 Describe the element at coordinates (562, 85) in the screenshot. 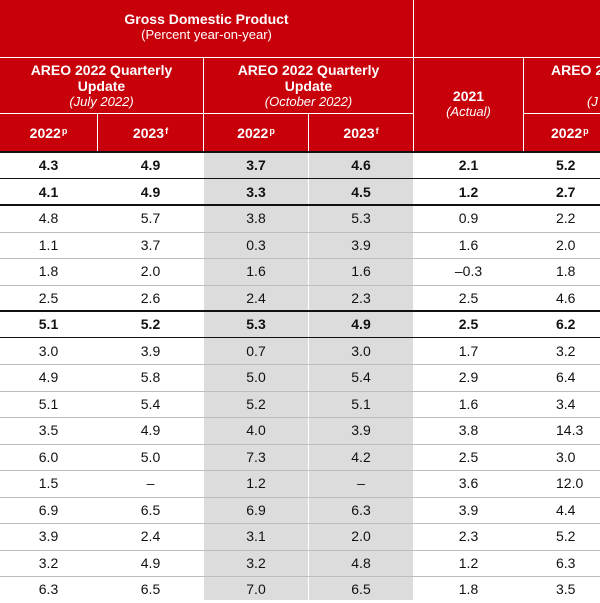

I see `right-group-header: AREO 2 (J` at that location.